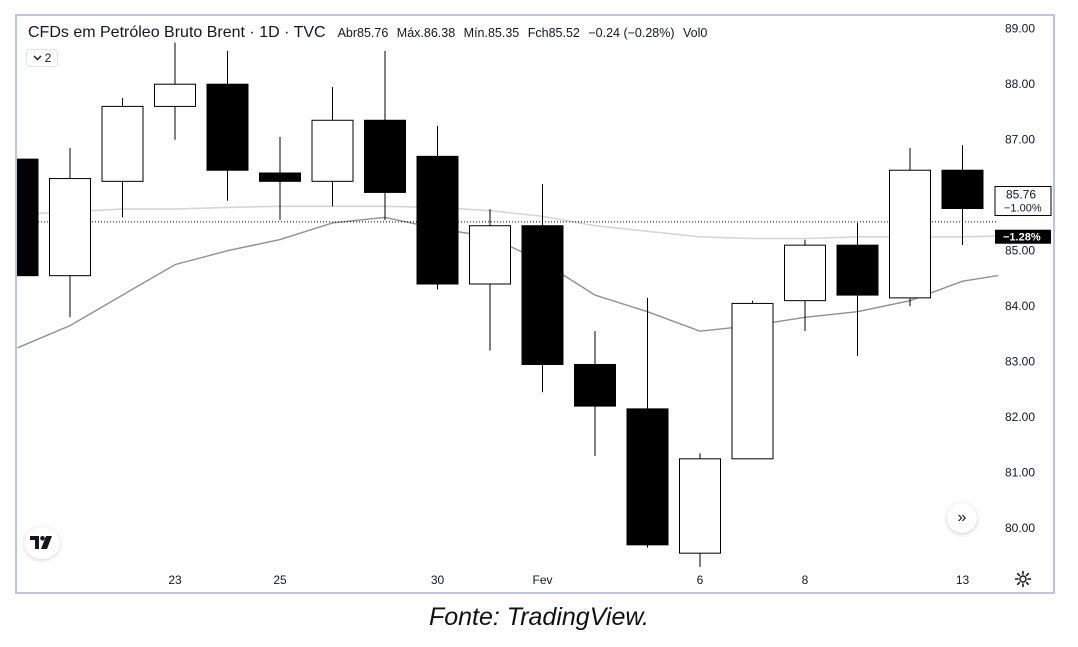  I want to click on y-axis-tick-label: 80.00, so click(1020, 528).